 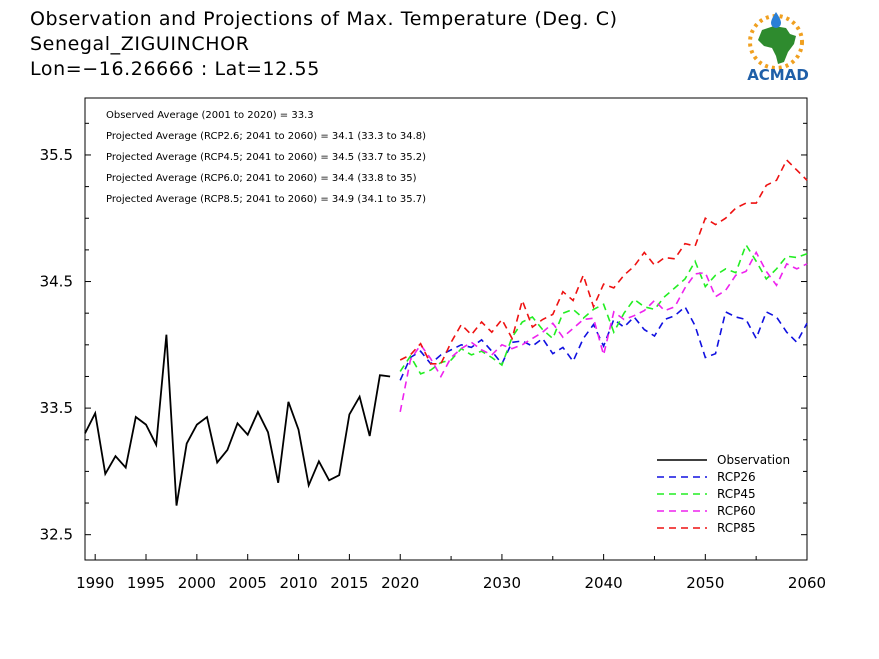 What do you see at coordinates (705, 583) in the screenshot?
I see `x-tick-label: 2050` at bounding box center [705, 583].